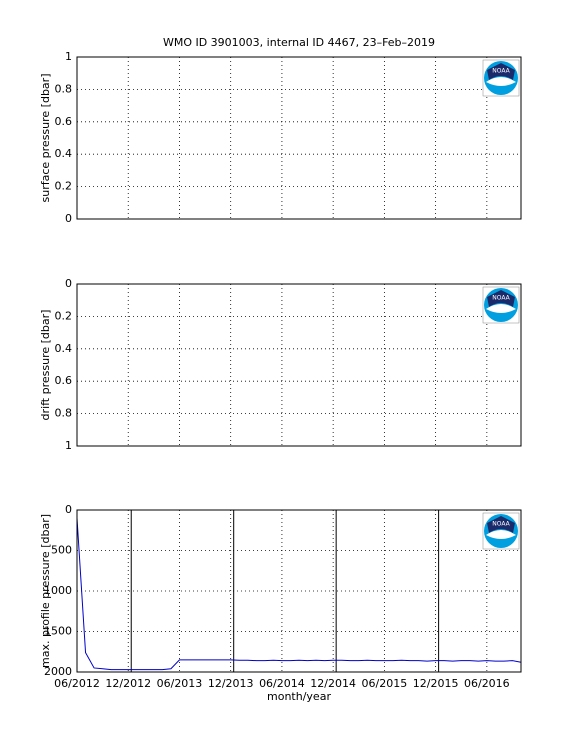 This screenshot has width=576, height=756. I want to click on y-tick-label: 500, so click(61, 550).